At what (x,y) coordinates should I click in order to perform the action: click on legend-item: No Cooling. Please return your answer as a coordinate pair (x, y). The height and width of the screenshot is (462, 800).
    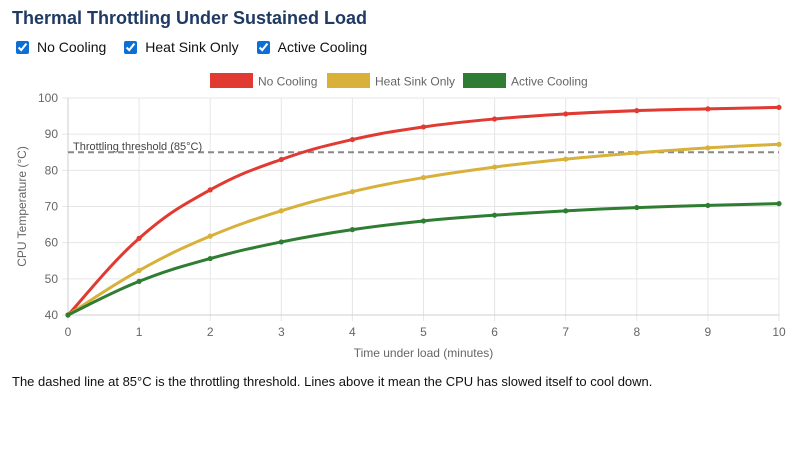
    Looking at the image, I should click on (263, 81).